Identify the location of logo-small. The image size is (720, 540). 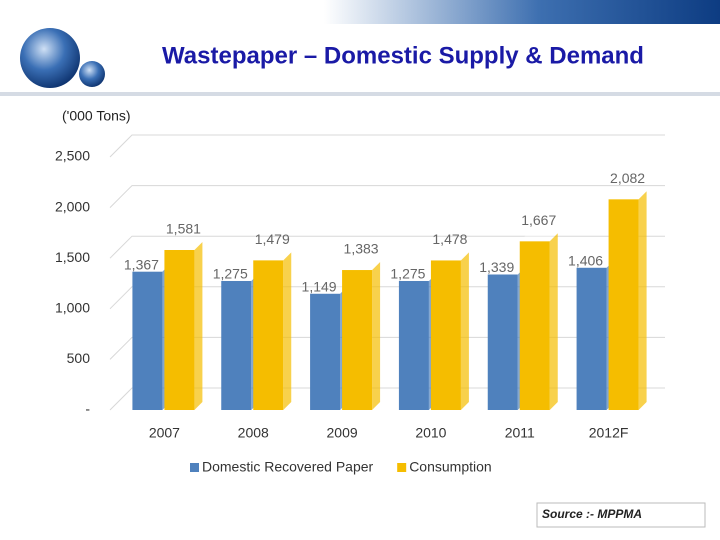
(92, 74).